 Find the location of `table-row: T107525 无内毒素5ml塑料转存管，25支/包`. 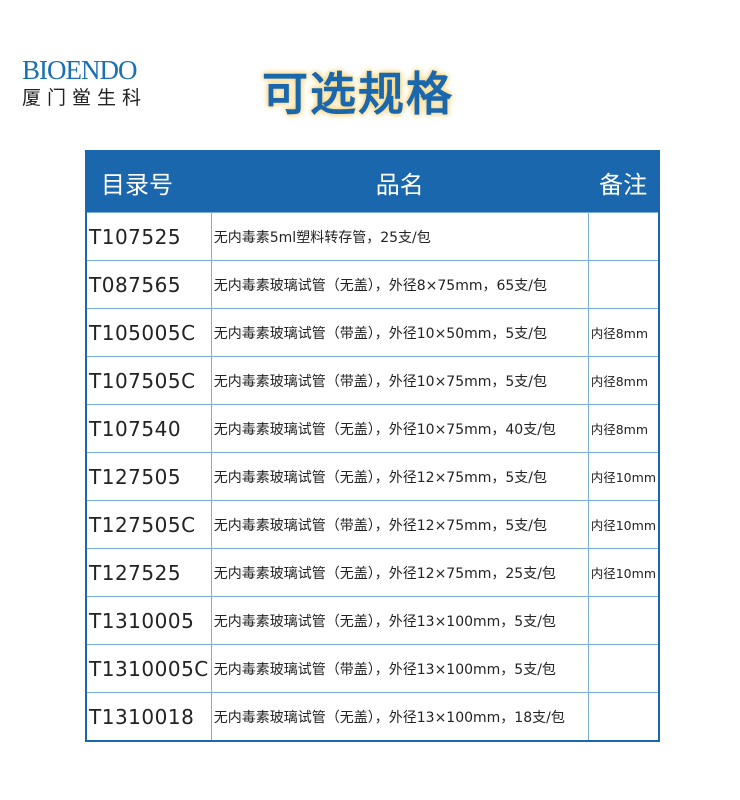

table-row: T107525 无内毒素5ml塑料转存管，25支/包 is located at coordinates (372, 236).